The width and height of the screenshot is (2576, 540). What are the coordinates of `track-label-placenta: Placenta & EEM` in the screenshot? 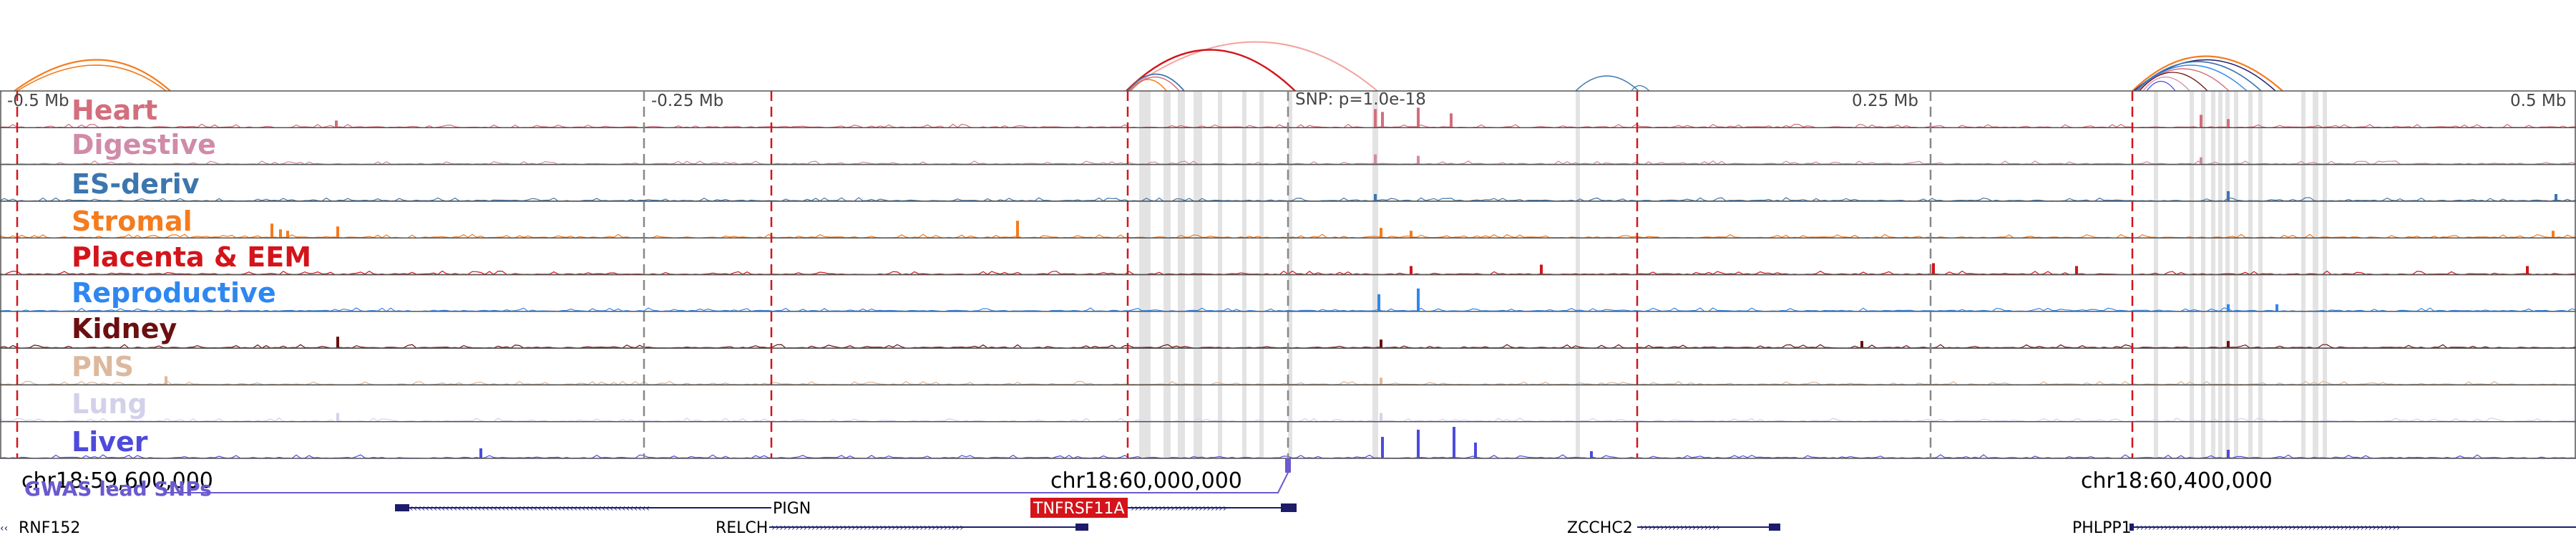 It's located at (191, 257).